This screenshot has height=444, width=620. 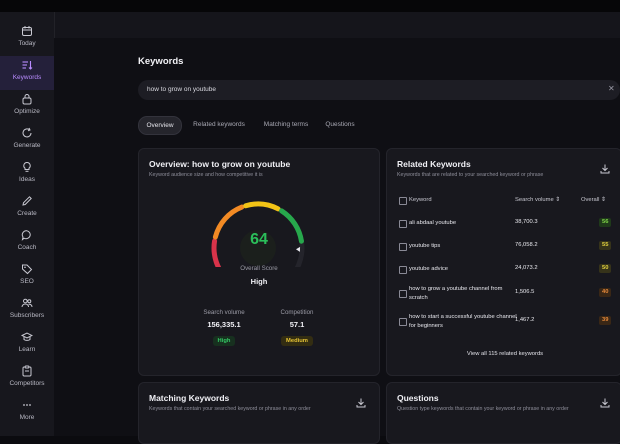 I want to click on competition-badge: Medium, so click(x=297, y=341).